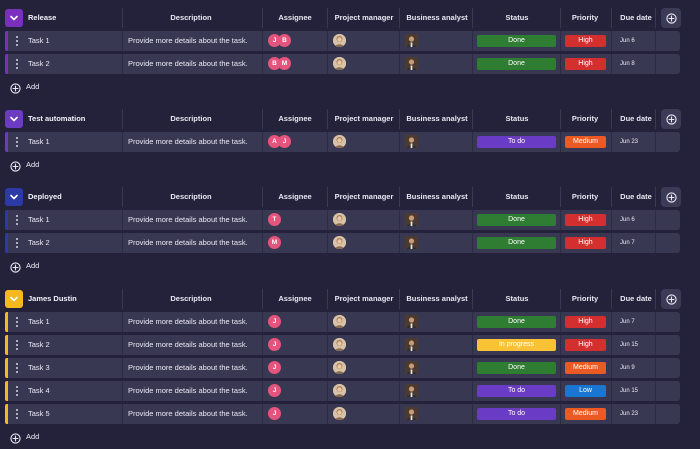 This screenshot has width=700, height=449. I want to click on status-badge: In progress, so click(516, 345).